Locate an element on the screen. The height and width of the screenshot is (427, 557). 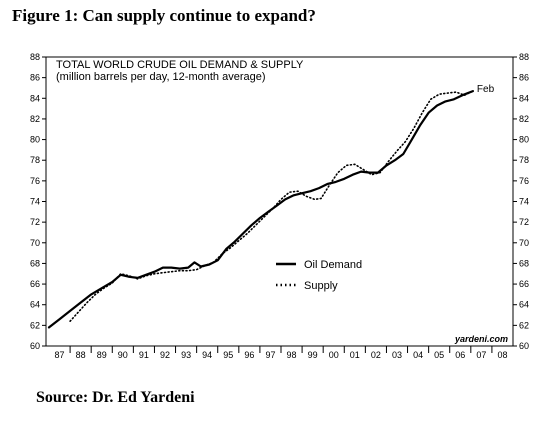
chart-title: TOTAL WORLD CRUDE OIL DEMAND & SUPPLY is located at coordinates (180, 65).